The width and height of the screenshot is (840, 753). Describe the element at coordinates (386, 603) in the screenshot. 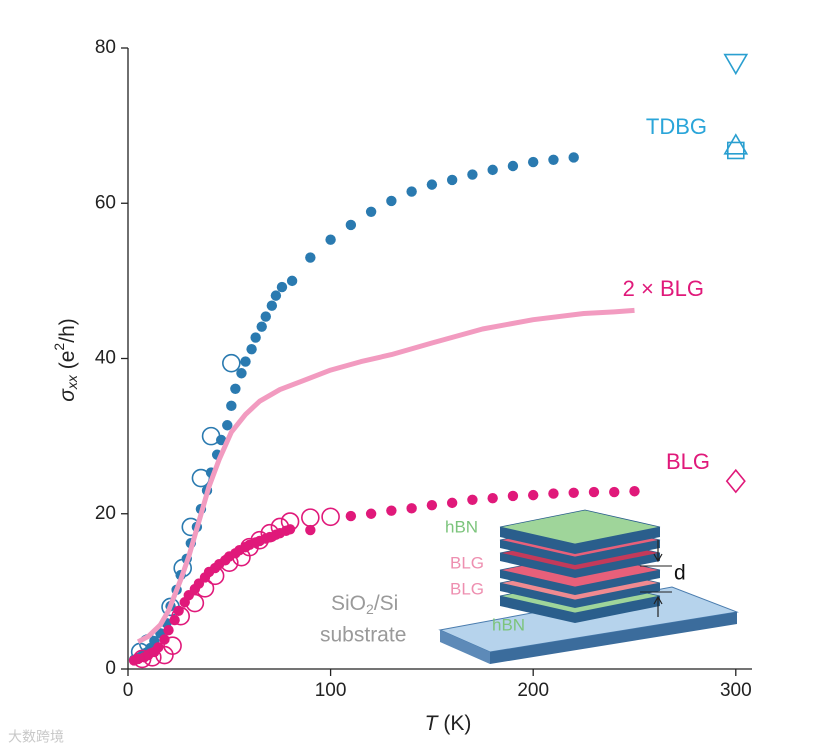

I see `inset-label: /Si` at that location.